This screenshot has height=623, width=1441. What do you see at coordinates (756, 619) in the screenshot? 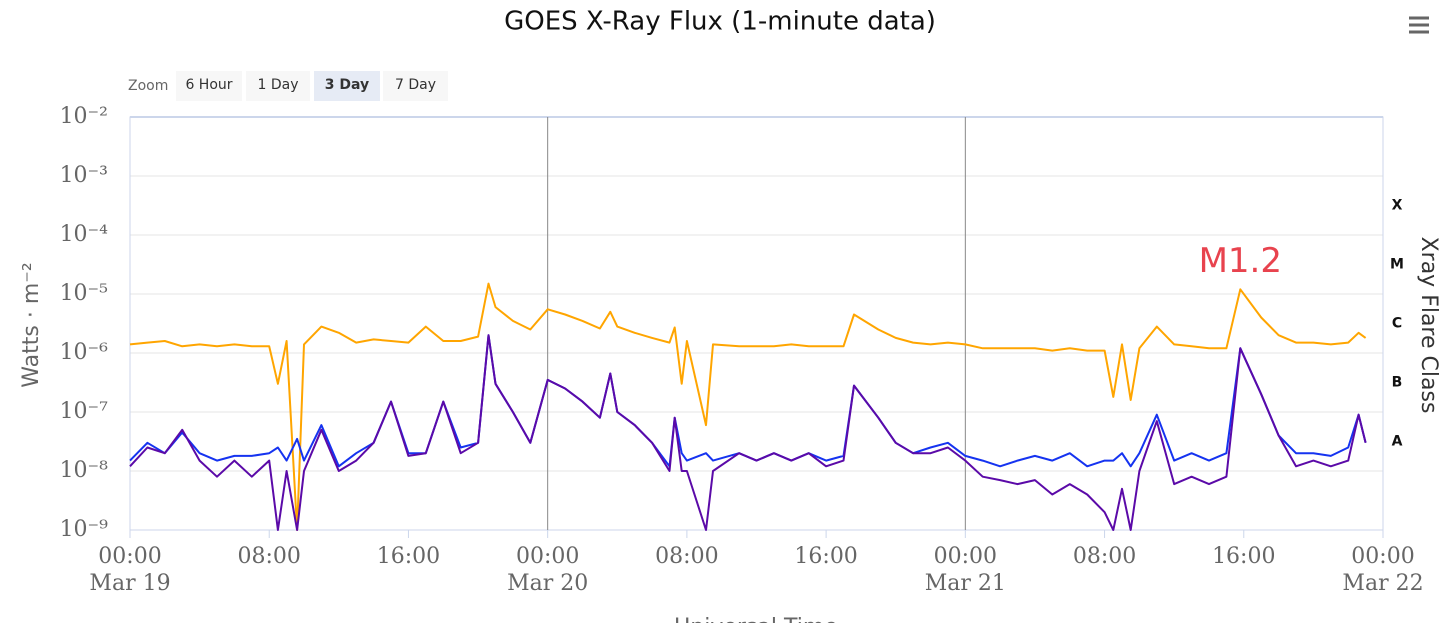
I see `x-axis-title: Universal Time` at bounding box center [756, 619].